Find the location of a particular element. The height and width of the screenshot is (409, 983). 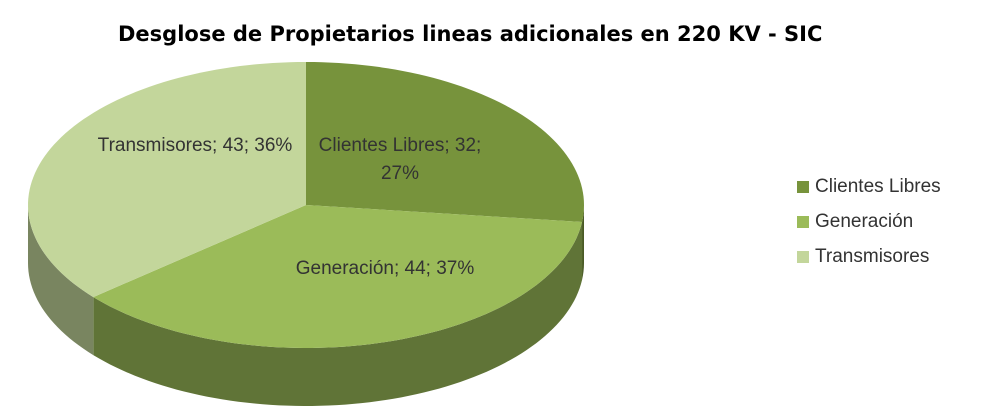

data-label: Generación; 44; 37% is located at coordinates (385, 268).